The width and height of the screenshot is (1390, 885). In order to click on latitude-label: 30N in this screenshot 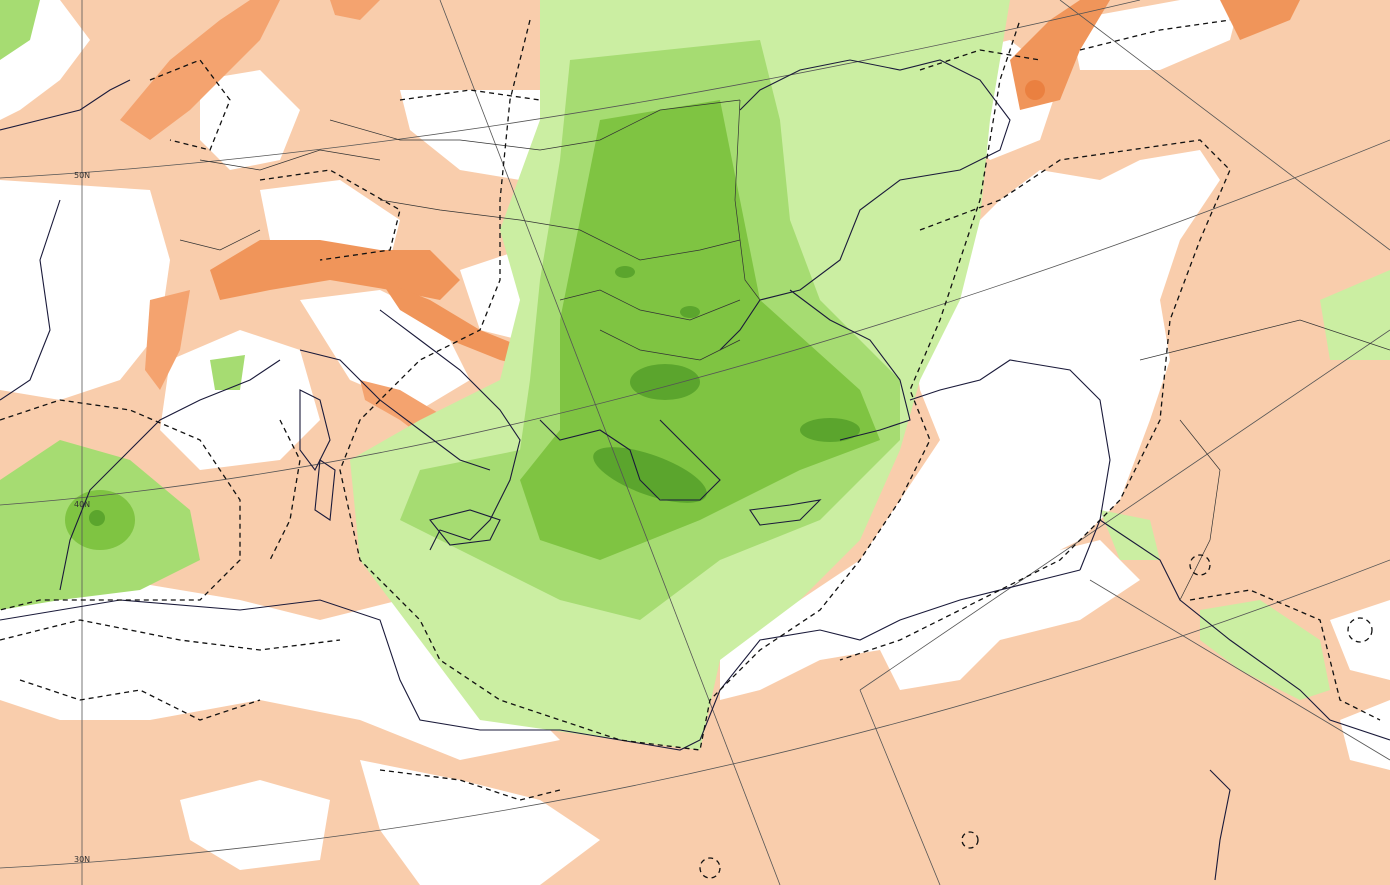, I will do `click(82, 859)`.